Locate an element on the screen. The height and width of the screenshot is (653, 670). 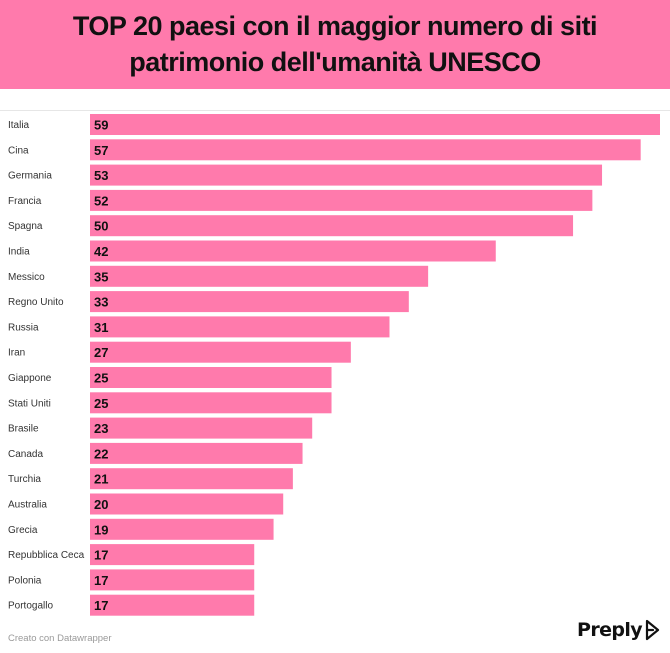
bar-germania is located at coordinates (346, 175).